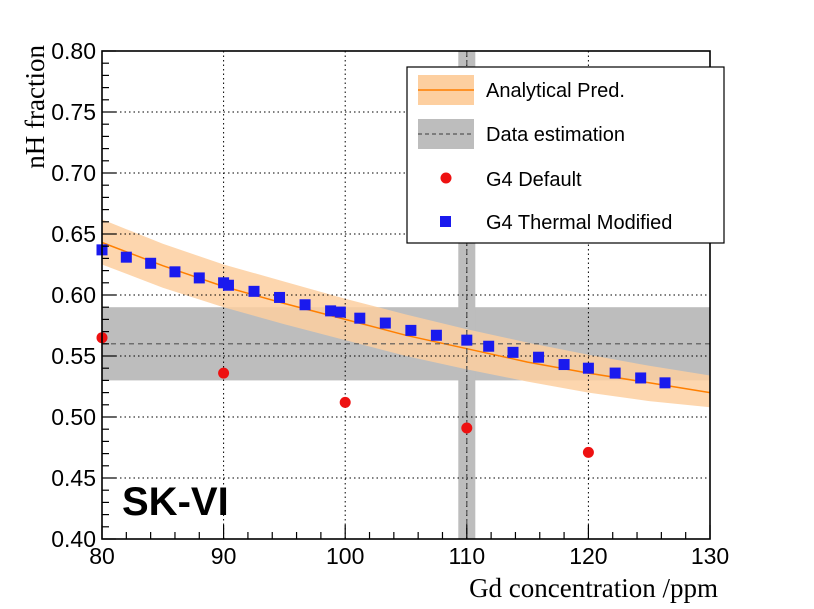  Describe the element at coordinates (555, 135) in the screenshot. I see `legend-label-data-estimation: Data estimation` at that location.